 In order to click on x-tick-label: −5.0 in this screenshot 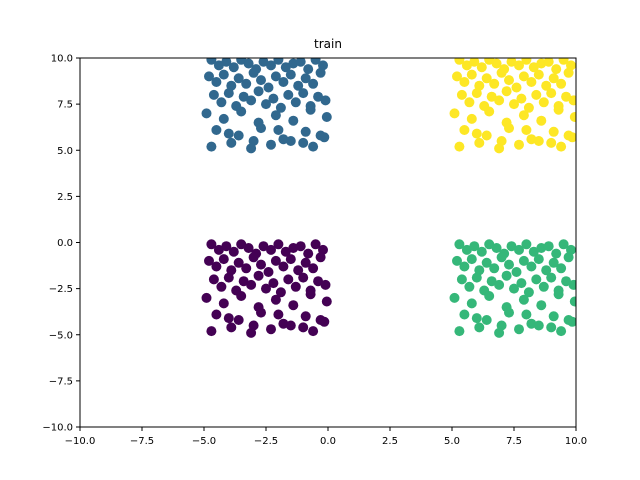, I will do `click(204, 441)`.